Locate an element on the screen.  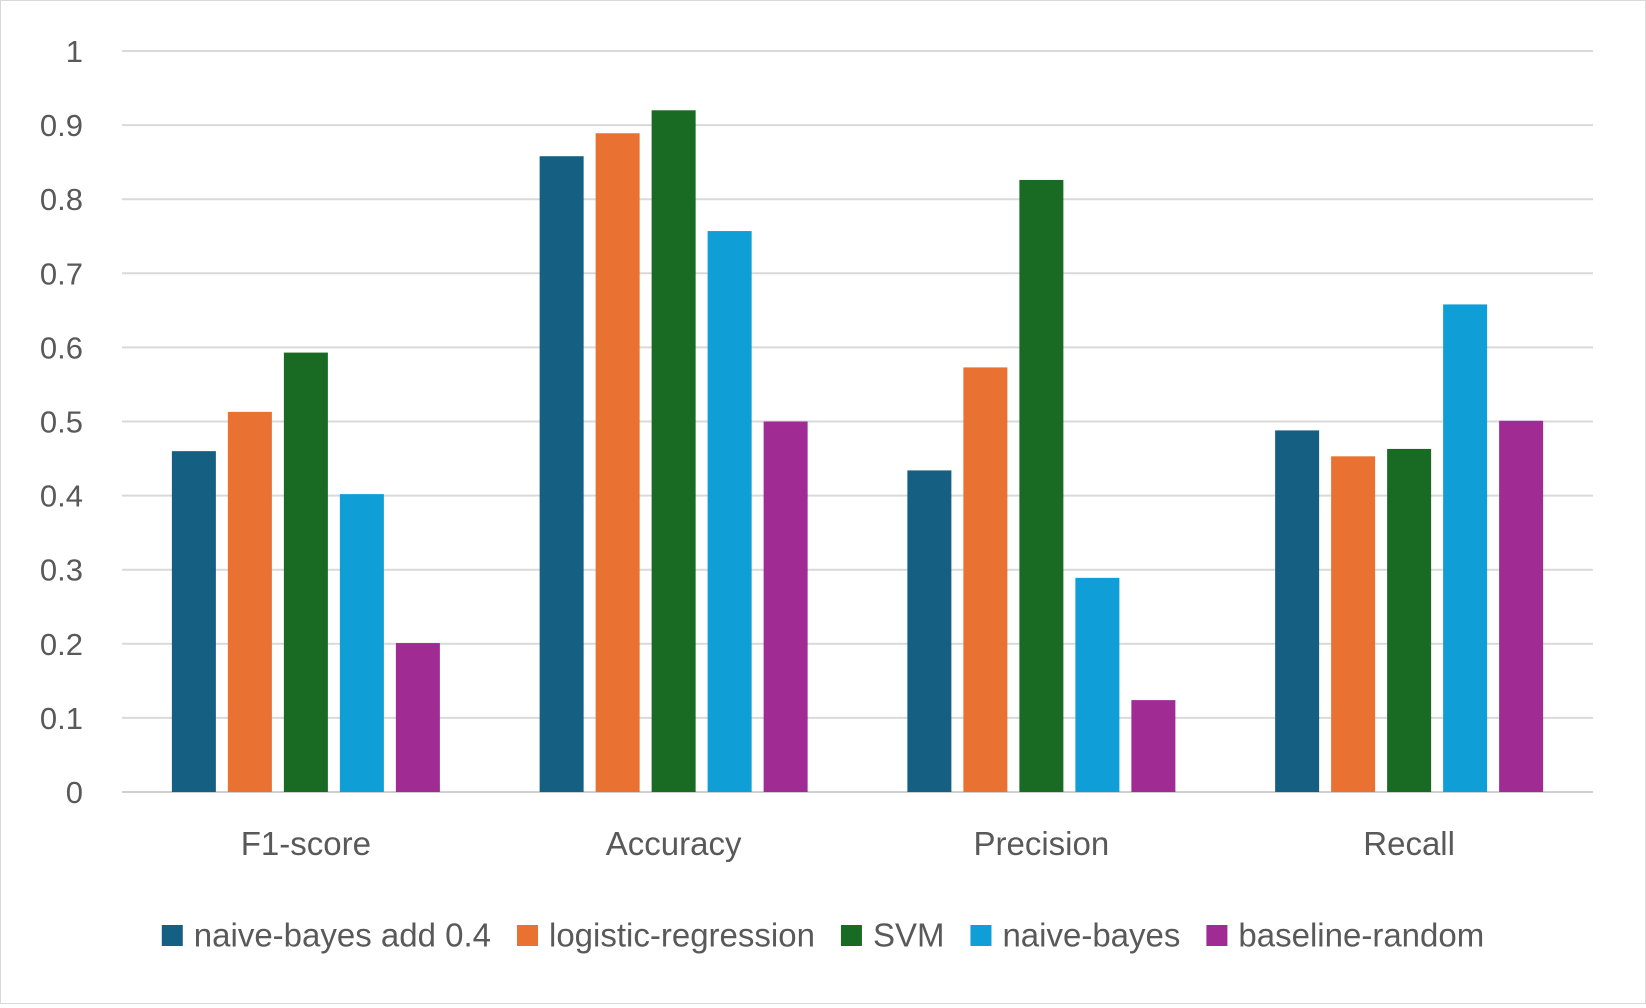
x-tick-label: Accuracy is located at coordinates (674, 843).